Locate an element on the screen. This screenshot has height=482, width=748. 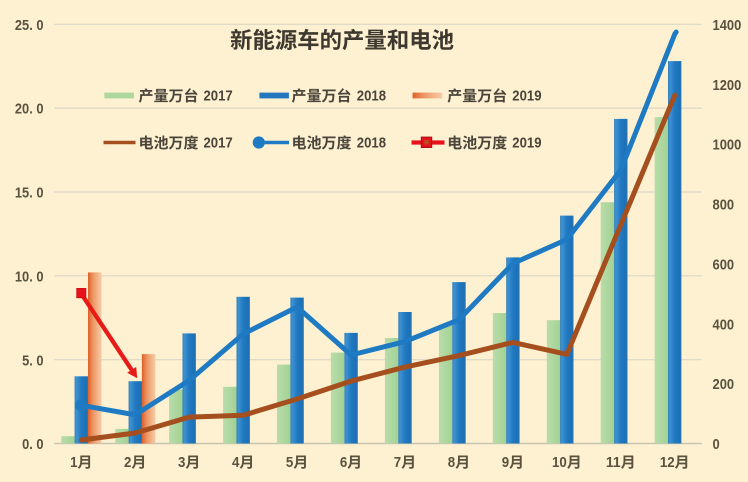
svg-text: 600 is located at coordinates (724, 265).